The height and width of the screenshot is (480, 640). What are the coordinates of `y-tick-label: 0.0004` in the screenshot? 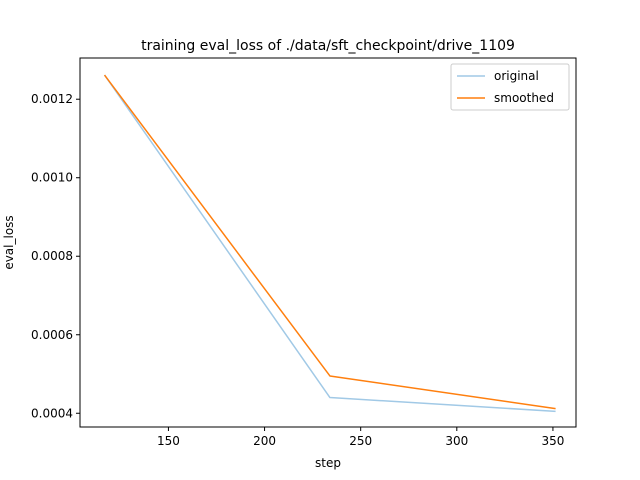 It's located at (52, 413).